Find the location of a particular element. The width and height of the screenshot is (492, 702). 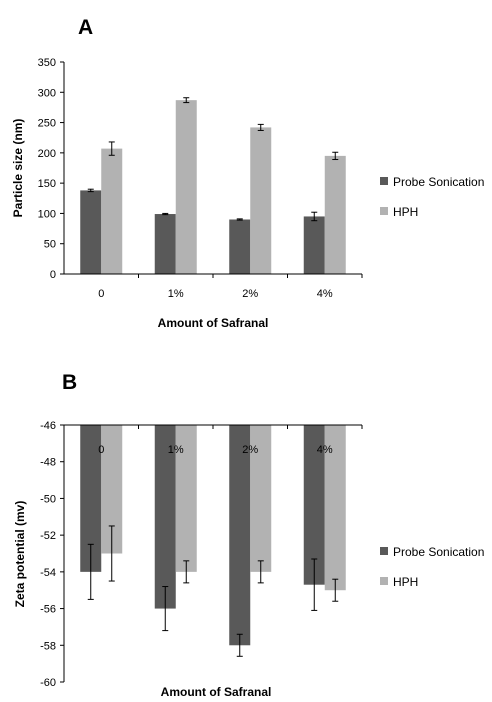

y-tick-label: 50 is located at coordinates (50, 245).